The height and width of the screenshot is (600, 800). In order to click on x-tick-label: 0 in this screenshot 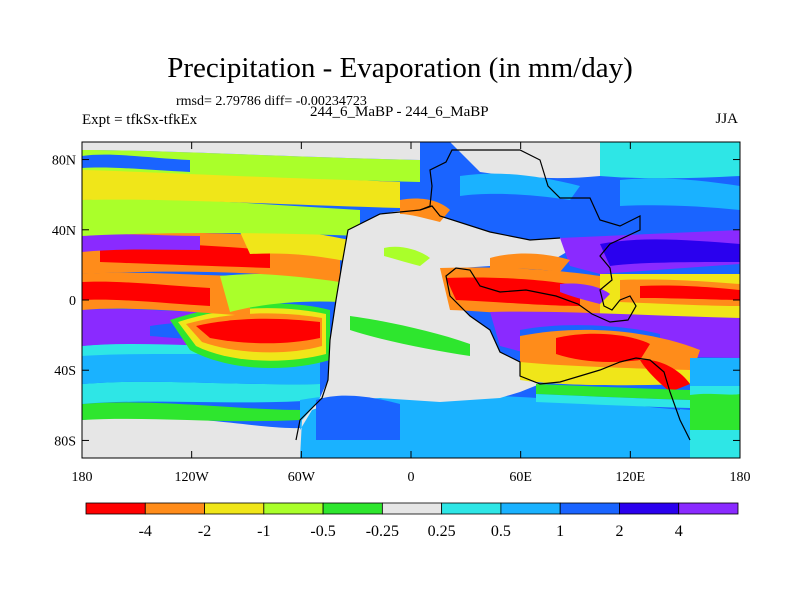, I will do `click(411, 477)`.